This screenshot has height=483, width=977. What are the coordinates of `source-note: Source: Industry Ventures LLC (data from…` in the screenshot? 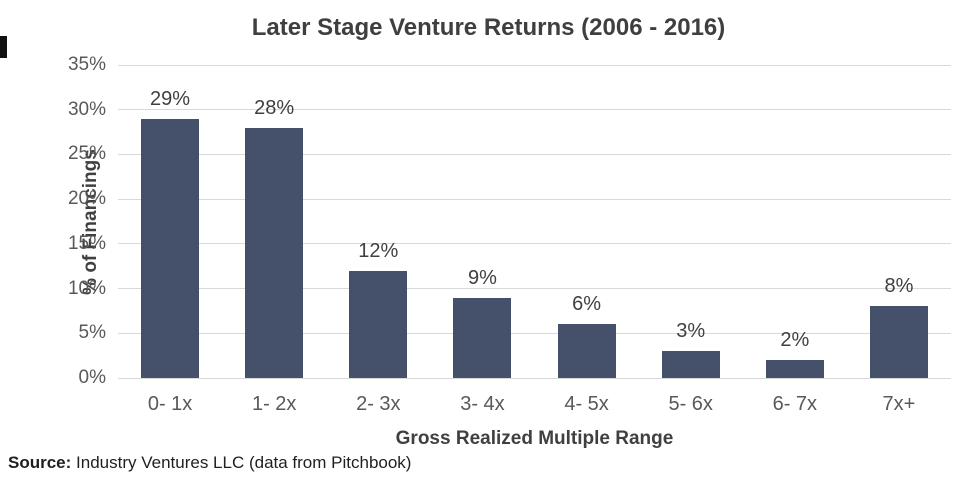 It's located at (209, 463).